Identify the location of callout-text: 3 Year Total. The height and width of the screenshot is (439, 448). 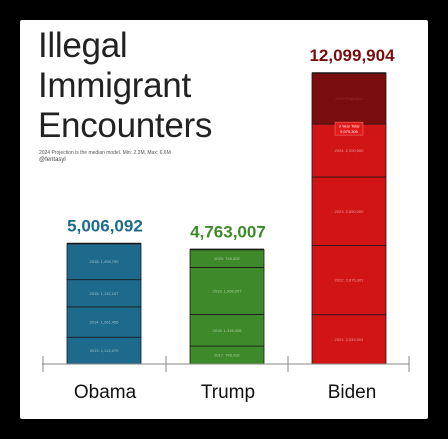
(349, 126).